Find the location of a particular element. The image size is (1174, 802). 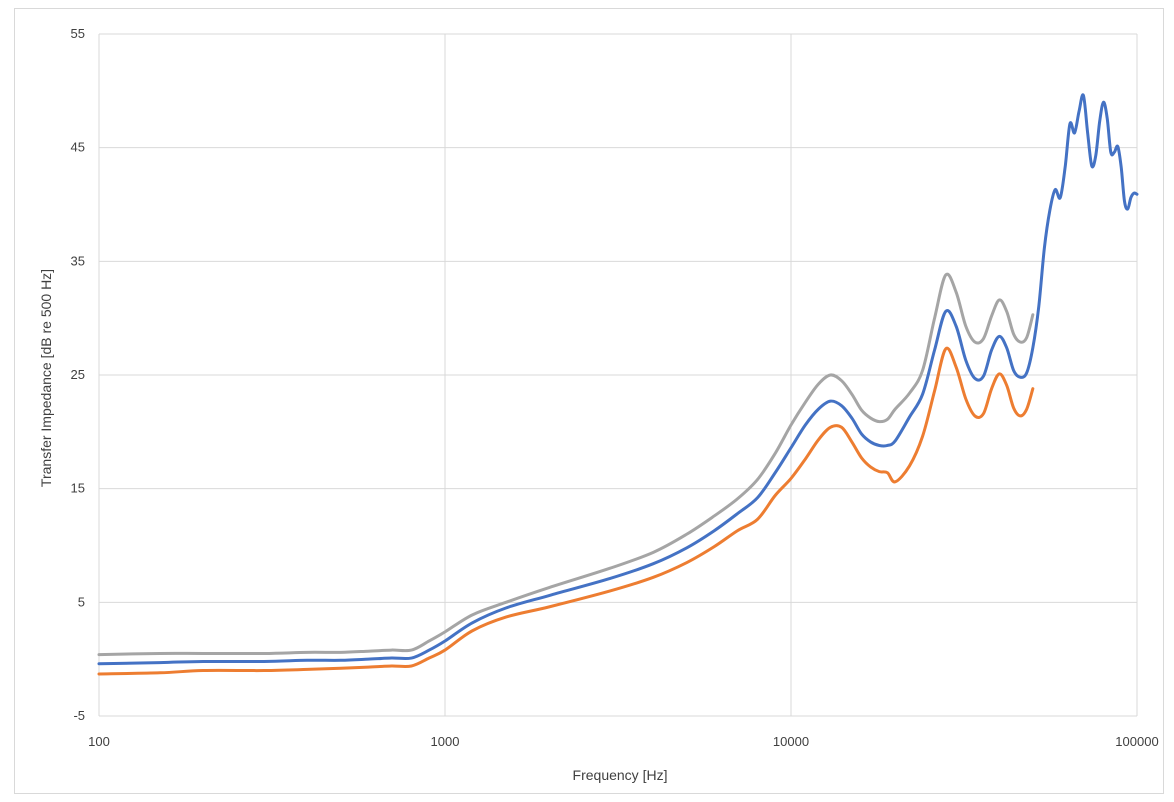

x-axis-ticks: 100 1000 10000 100000 is located at coordinates (623, 741).